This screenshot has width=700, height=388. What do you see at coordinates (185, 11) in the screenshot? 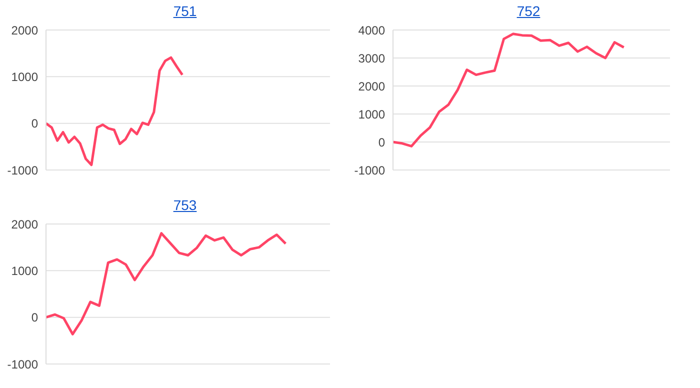
I see `chart-title: 751` at bounding box center [185, 11].